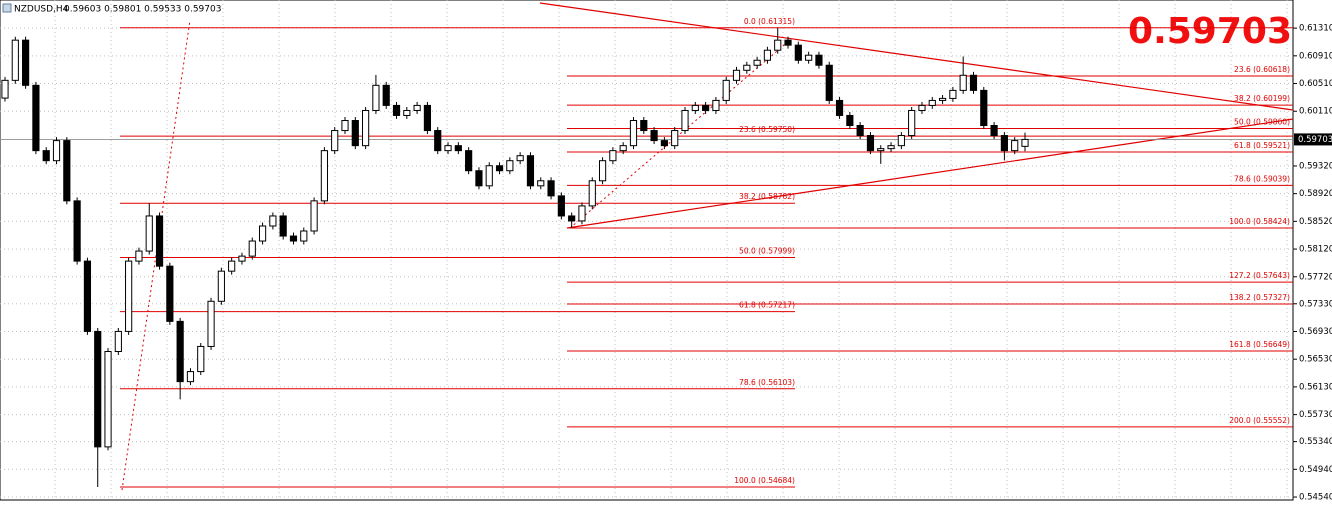  Describe the element at coordinates (1262, 122) in the screenshot. I see `fib-label: 50.0 (0.59860)` at that location.